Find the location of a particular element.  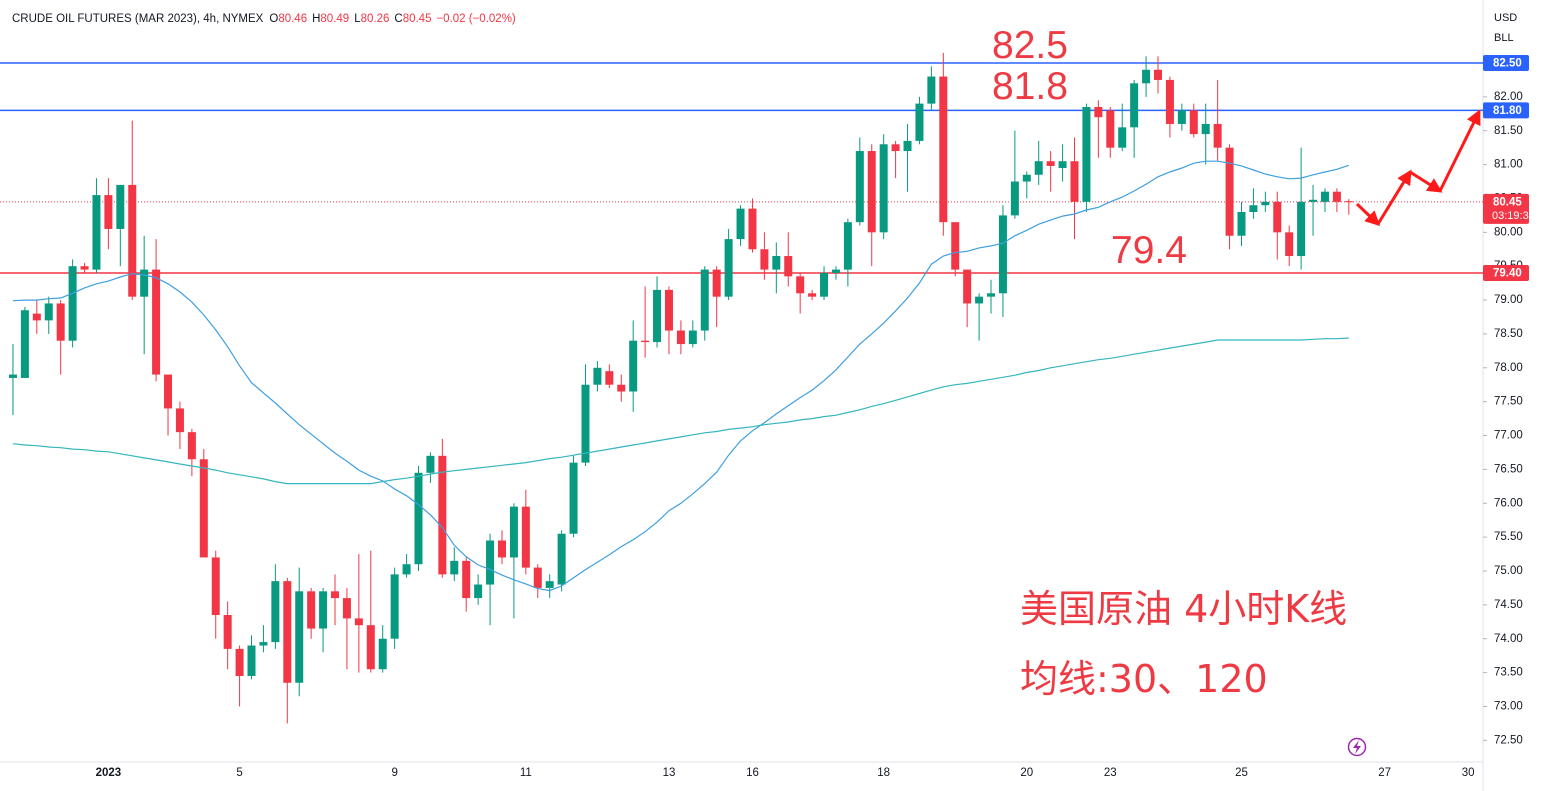

price-tag-label: 82.50 is located at coordinates (1507, 64).